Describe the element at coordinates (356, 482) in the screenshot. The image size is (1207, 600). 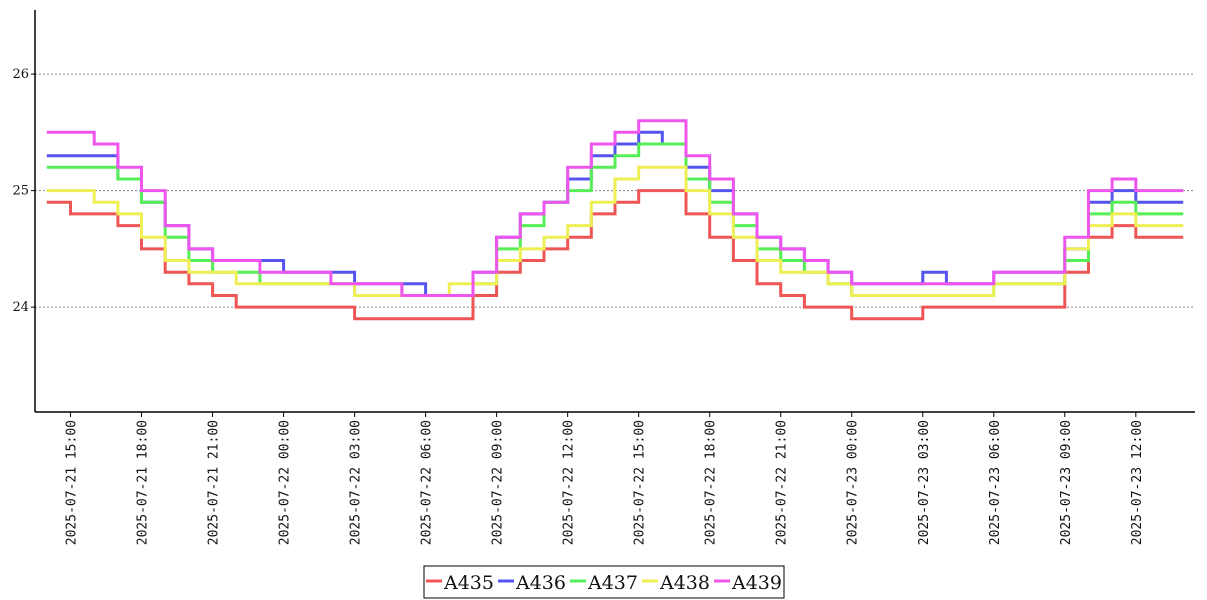
I see `x-tick-label: 2025-07-22 03:00` at that location.